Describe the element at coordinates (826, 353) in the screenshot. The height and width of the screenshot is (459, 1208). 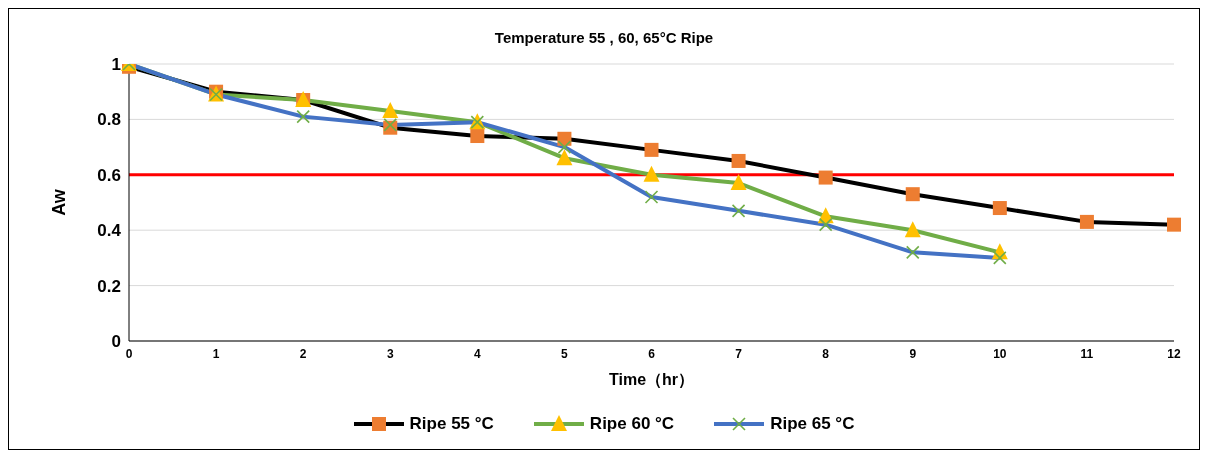
I see `x-tick-label: 8` at that location.